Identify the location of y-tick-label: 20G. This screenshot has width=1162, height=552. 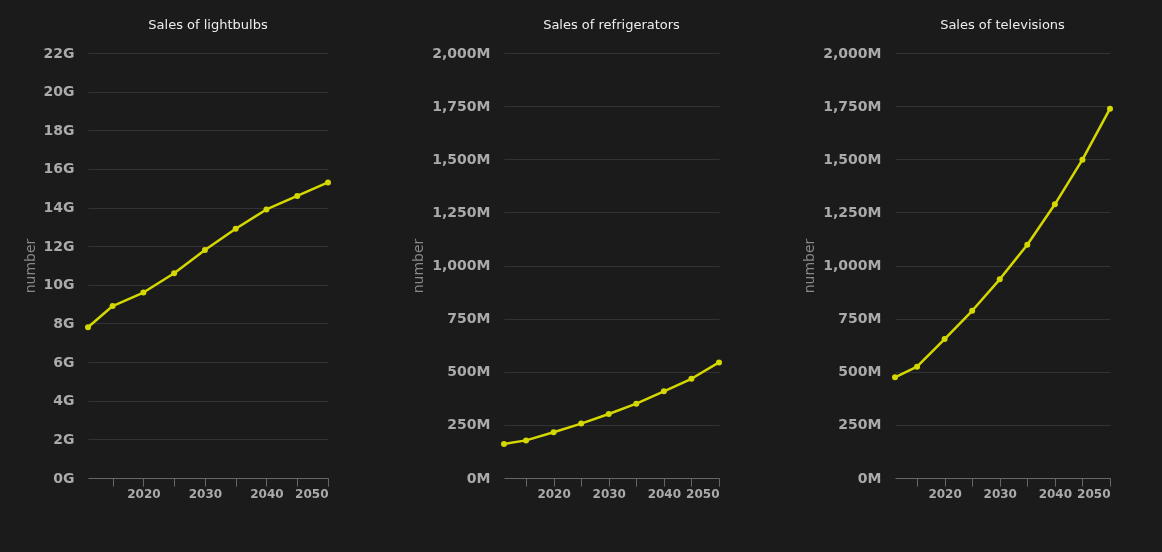
(59, 91).